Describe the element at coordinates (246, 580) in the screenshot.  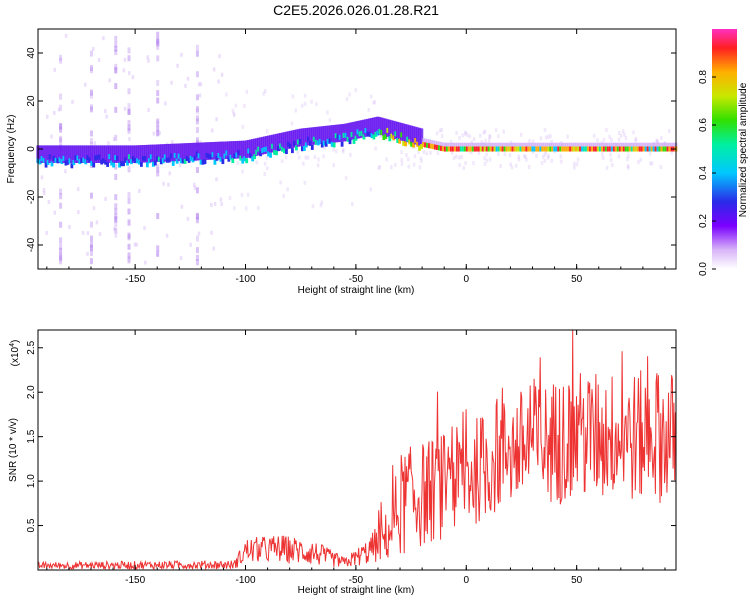
I see `snr-xtick-label: -100` at that location.